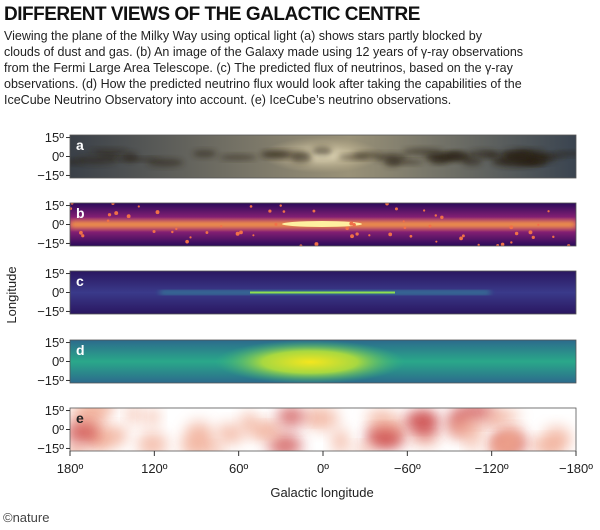 The width and height of the screenshot is (600, 530). What do you see at coordinates (407, 468) in the screenshot?
I see `x-tick-label: −60º` at bounding box center [407, 468].